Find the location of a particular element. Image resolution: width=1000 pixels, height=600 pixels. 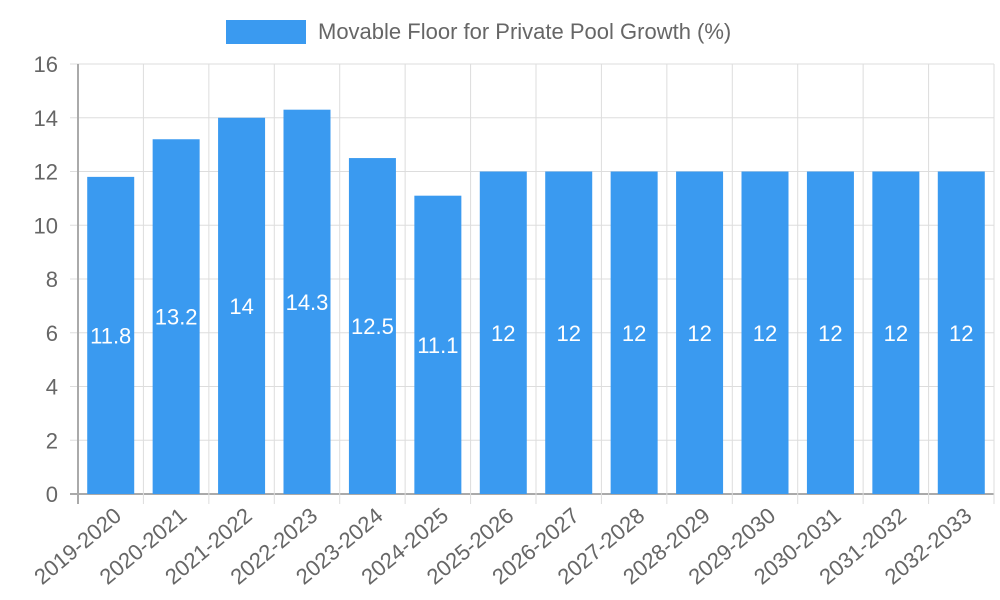

data-label: 14 is located at coordinates (241, 306).